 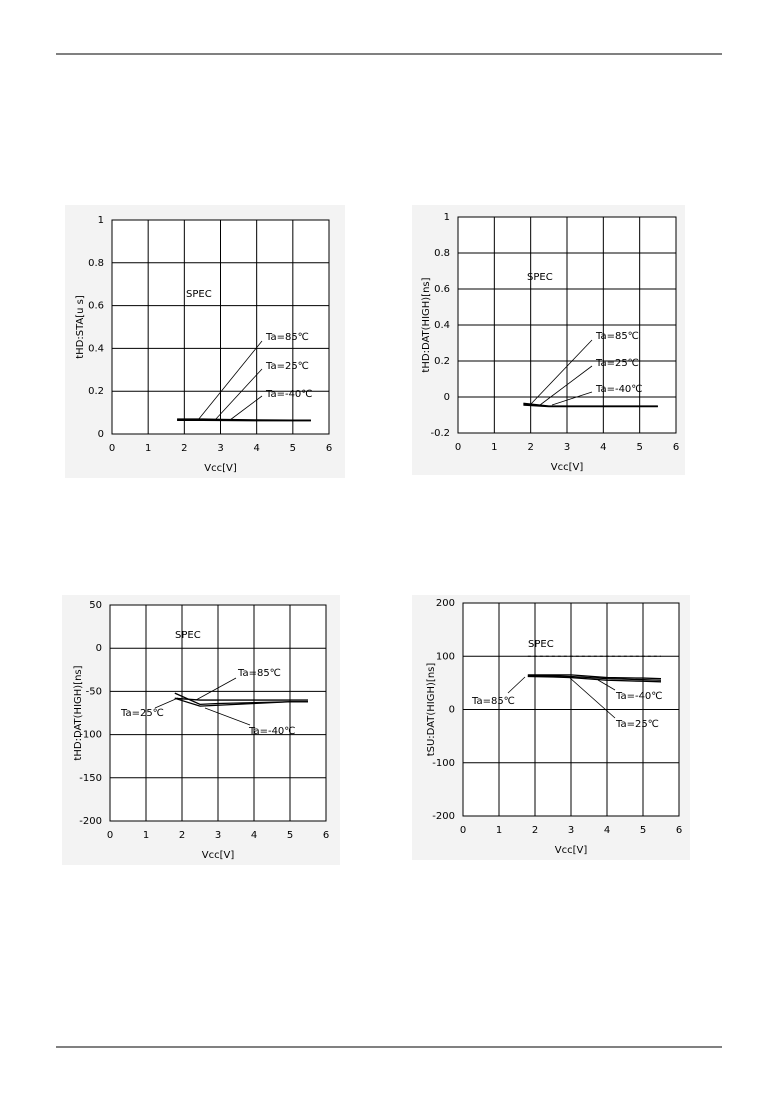 What do you see at coordinates (95, 605) in the screenshot?
I see `y-tick-label: 50` at bounding box center [95, 605].